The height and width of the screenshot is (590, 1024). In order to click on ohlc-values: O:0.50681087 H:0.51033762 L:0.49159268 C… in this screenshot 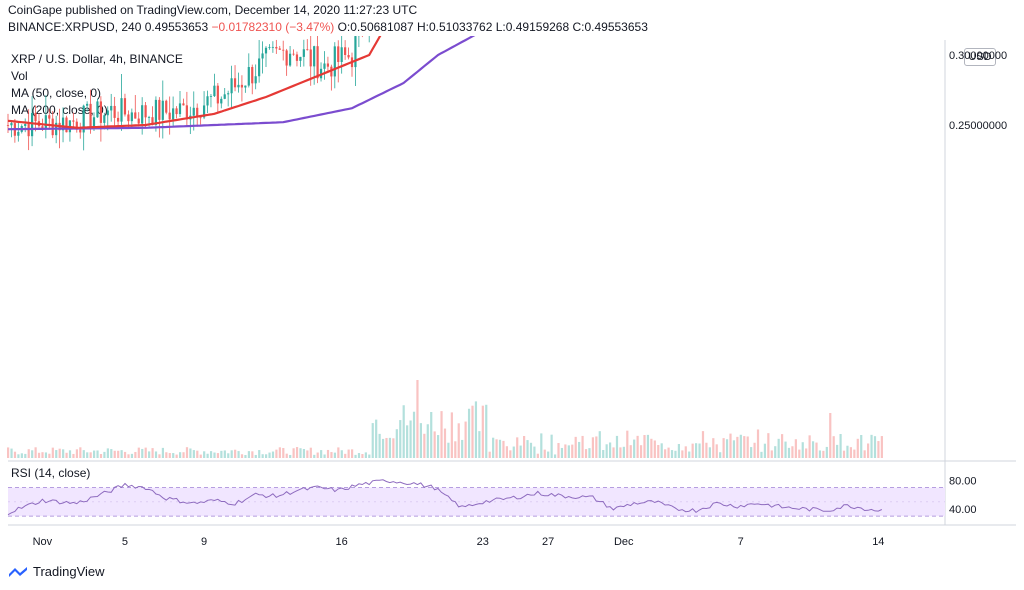, I will do `click(492, 27)`.